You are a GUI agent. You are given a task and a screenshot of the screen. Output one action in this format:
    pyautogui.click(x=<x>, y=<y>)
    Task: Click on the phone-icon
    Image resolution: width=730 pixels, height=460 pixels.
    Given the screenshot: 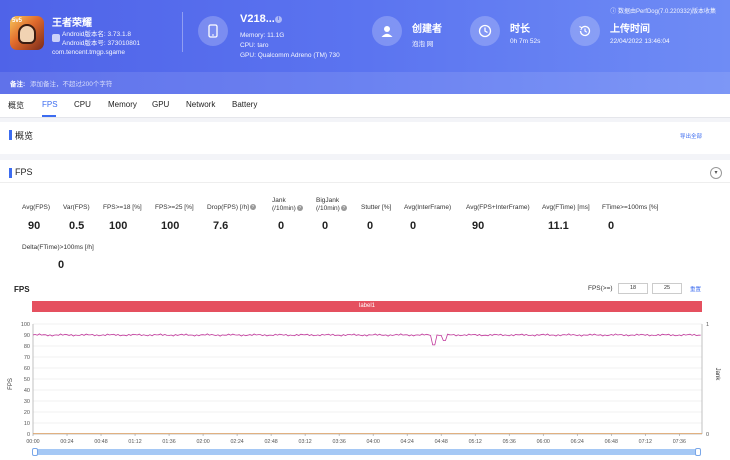 What is the action you would take?
    pyautogui.click(x=213, y=31)
    